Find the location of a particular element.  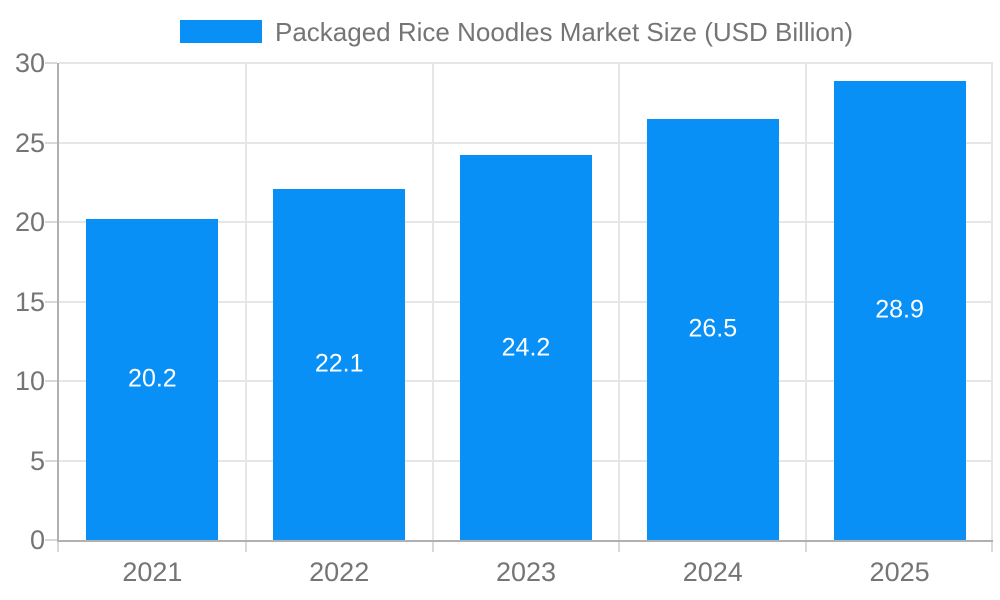

x-tick-label: 2024 is located at coordinates (712, 572).